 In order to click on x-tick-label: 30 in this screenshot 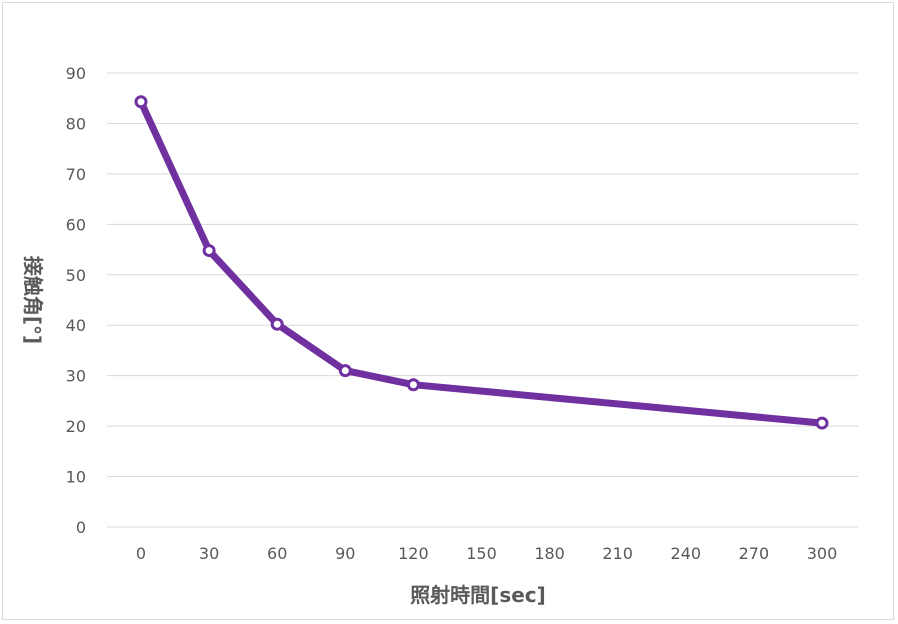, I will do `click(209, 553)`.